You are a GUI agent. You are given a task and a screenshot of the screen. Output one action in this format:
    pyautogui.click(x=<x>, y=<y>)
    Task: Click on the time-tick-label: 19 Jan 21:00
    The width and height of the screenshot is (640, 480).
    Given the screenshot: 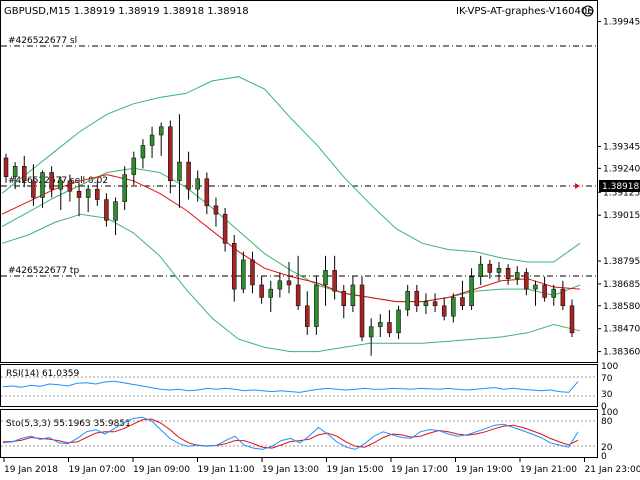 What is the action you would take?
    pyautogui.click(x=548, y=470)
    